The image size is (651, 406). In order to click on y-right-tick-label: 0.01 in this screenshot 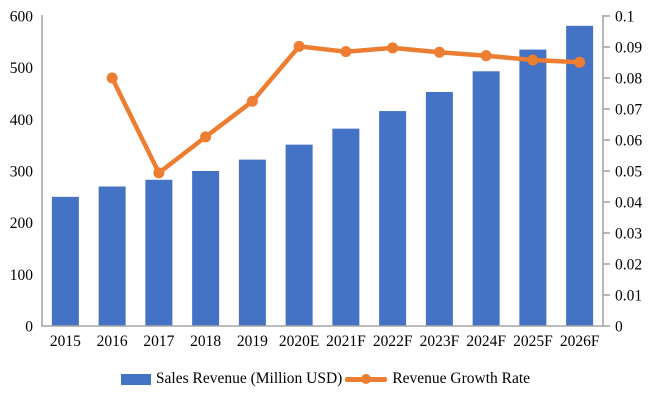, I will do `click(628, 296)`.